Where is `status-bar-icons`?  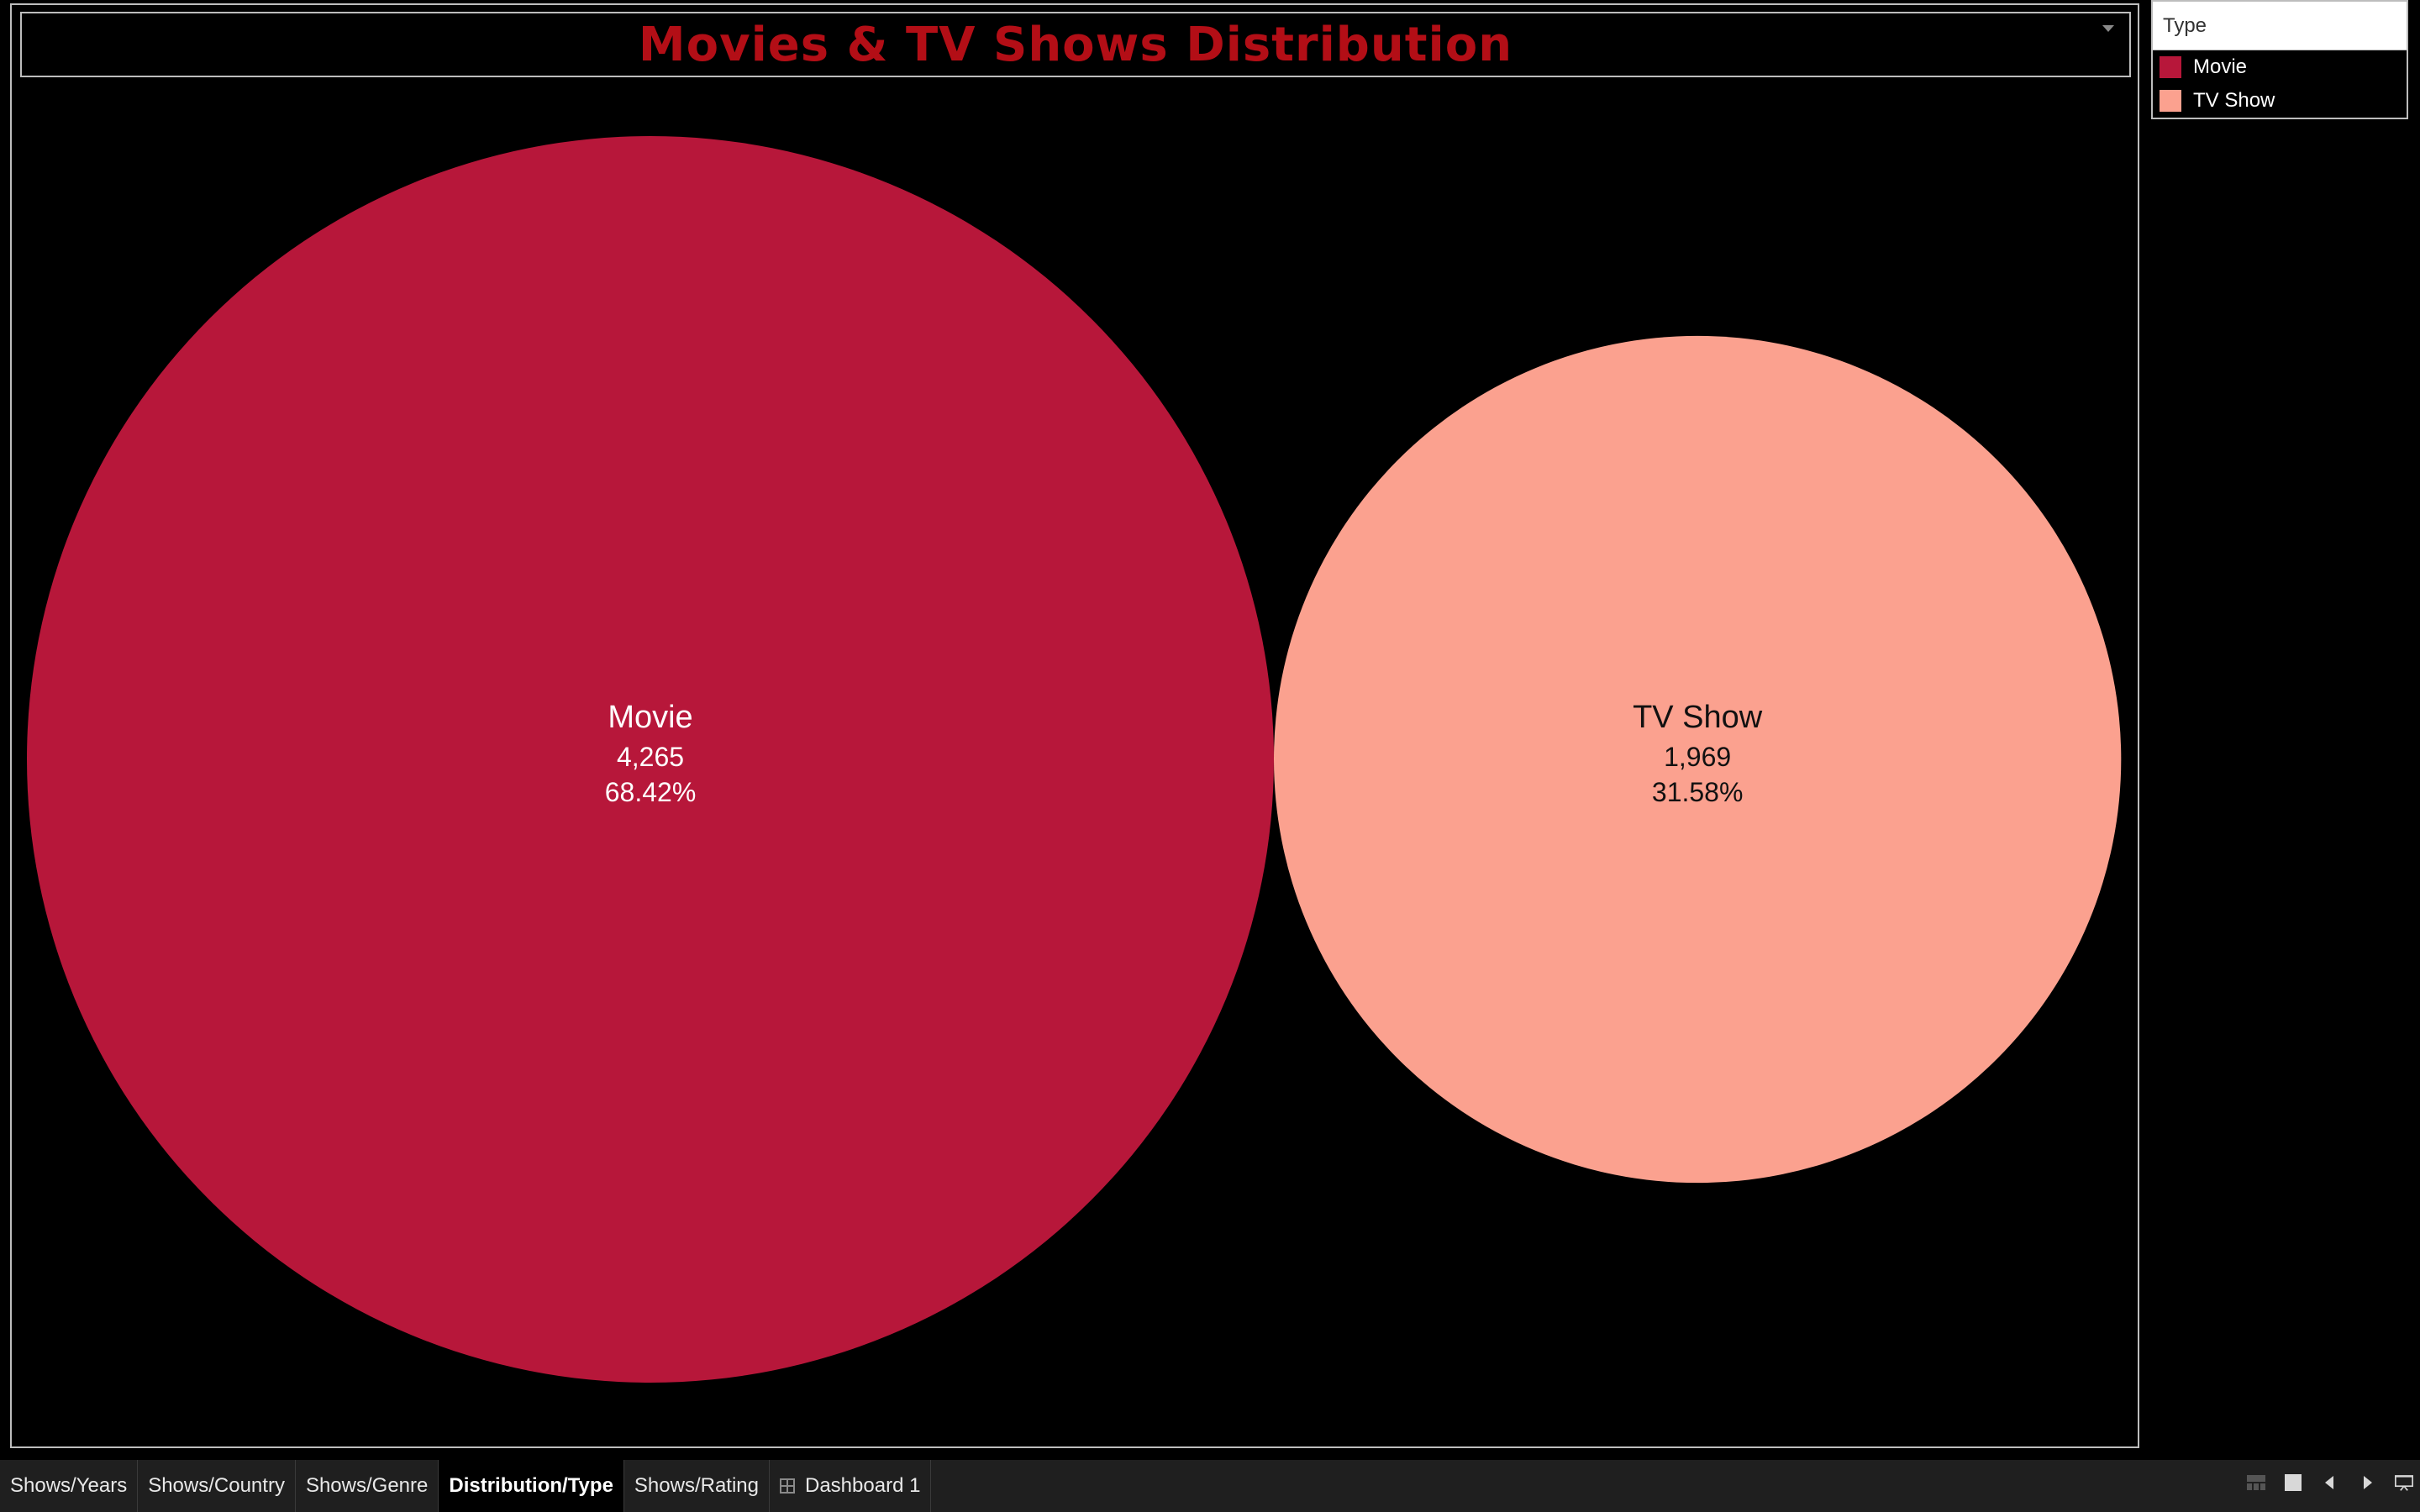
status-bar-icons is located at coordinates (2330, 1482).